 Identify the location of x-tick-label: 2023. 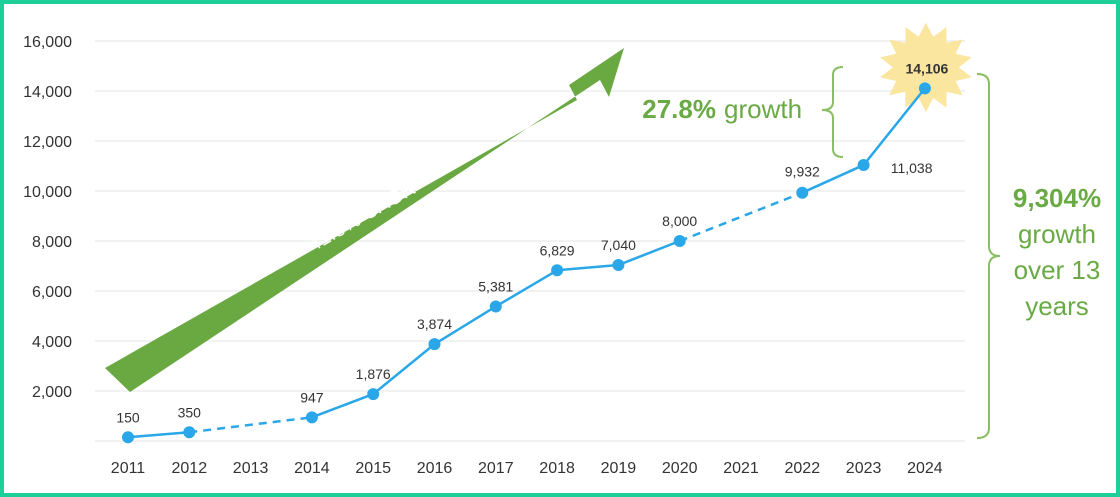
(864, 468).